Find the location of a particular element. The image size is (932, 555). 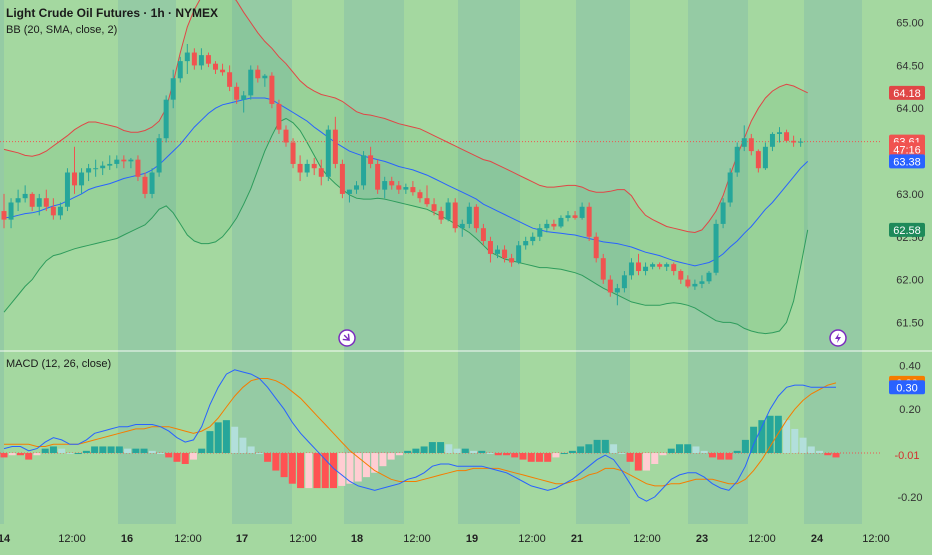

price-badge-text: 64.18 is located at coordinates (907, 94).